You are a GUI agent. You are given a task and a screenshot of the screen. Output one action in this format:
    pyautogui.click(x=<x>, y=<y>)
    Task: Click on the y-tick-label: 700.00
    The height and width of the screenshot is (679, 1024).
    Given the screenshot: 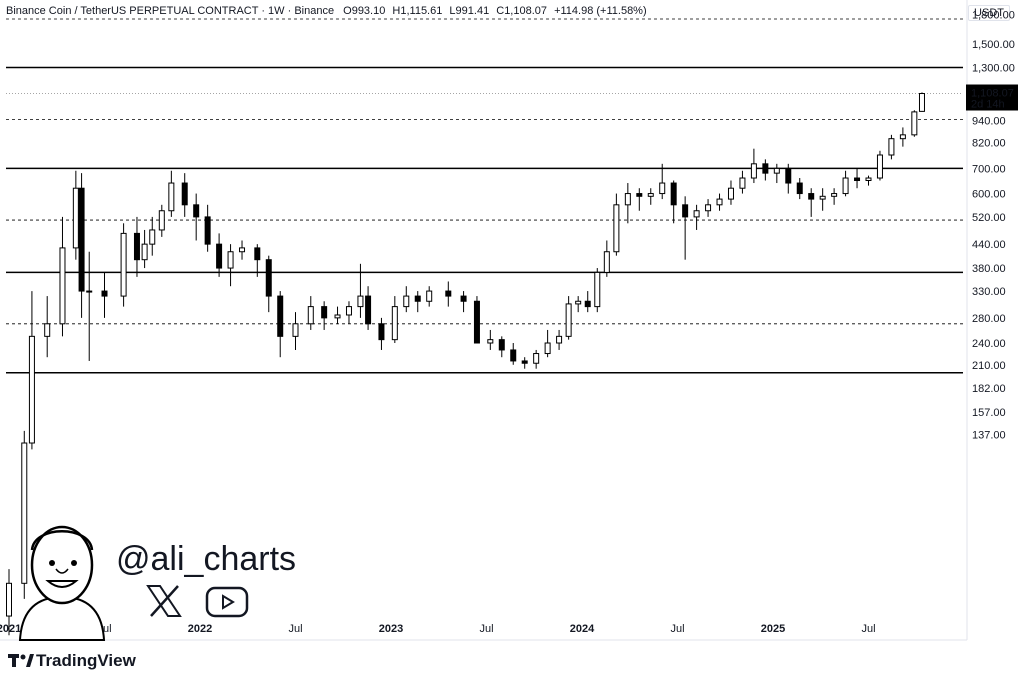 What is the action you would take?
    pyautogui.click(x=989, y=169)
    